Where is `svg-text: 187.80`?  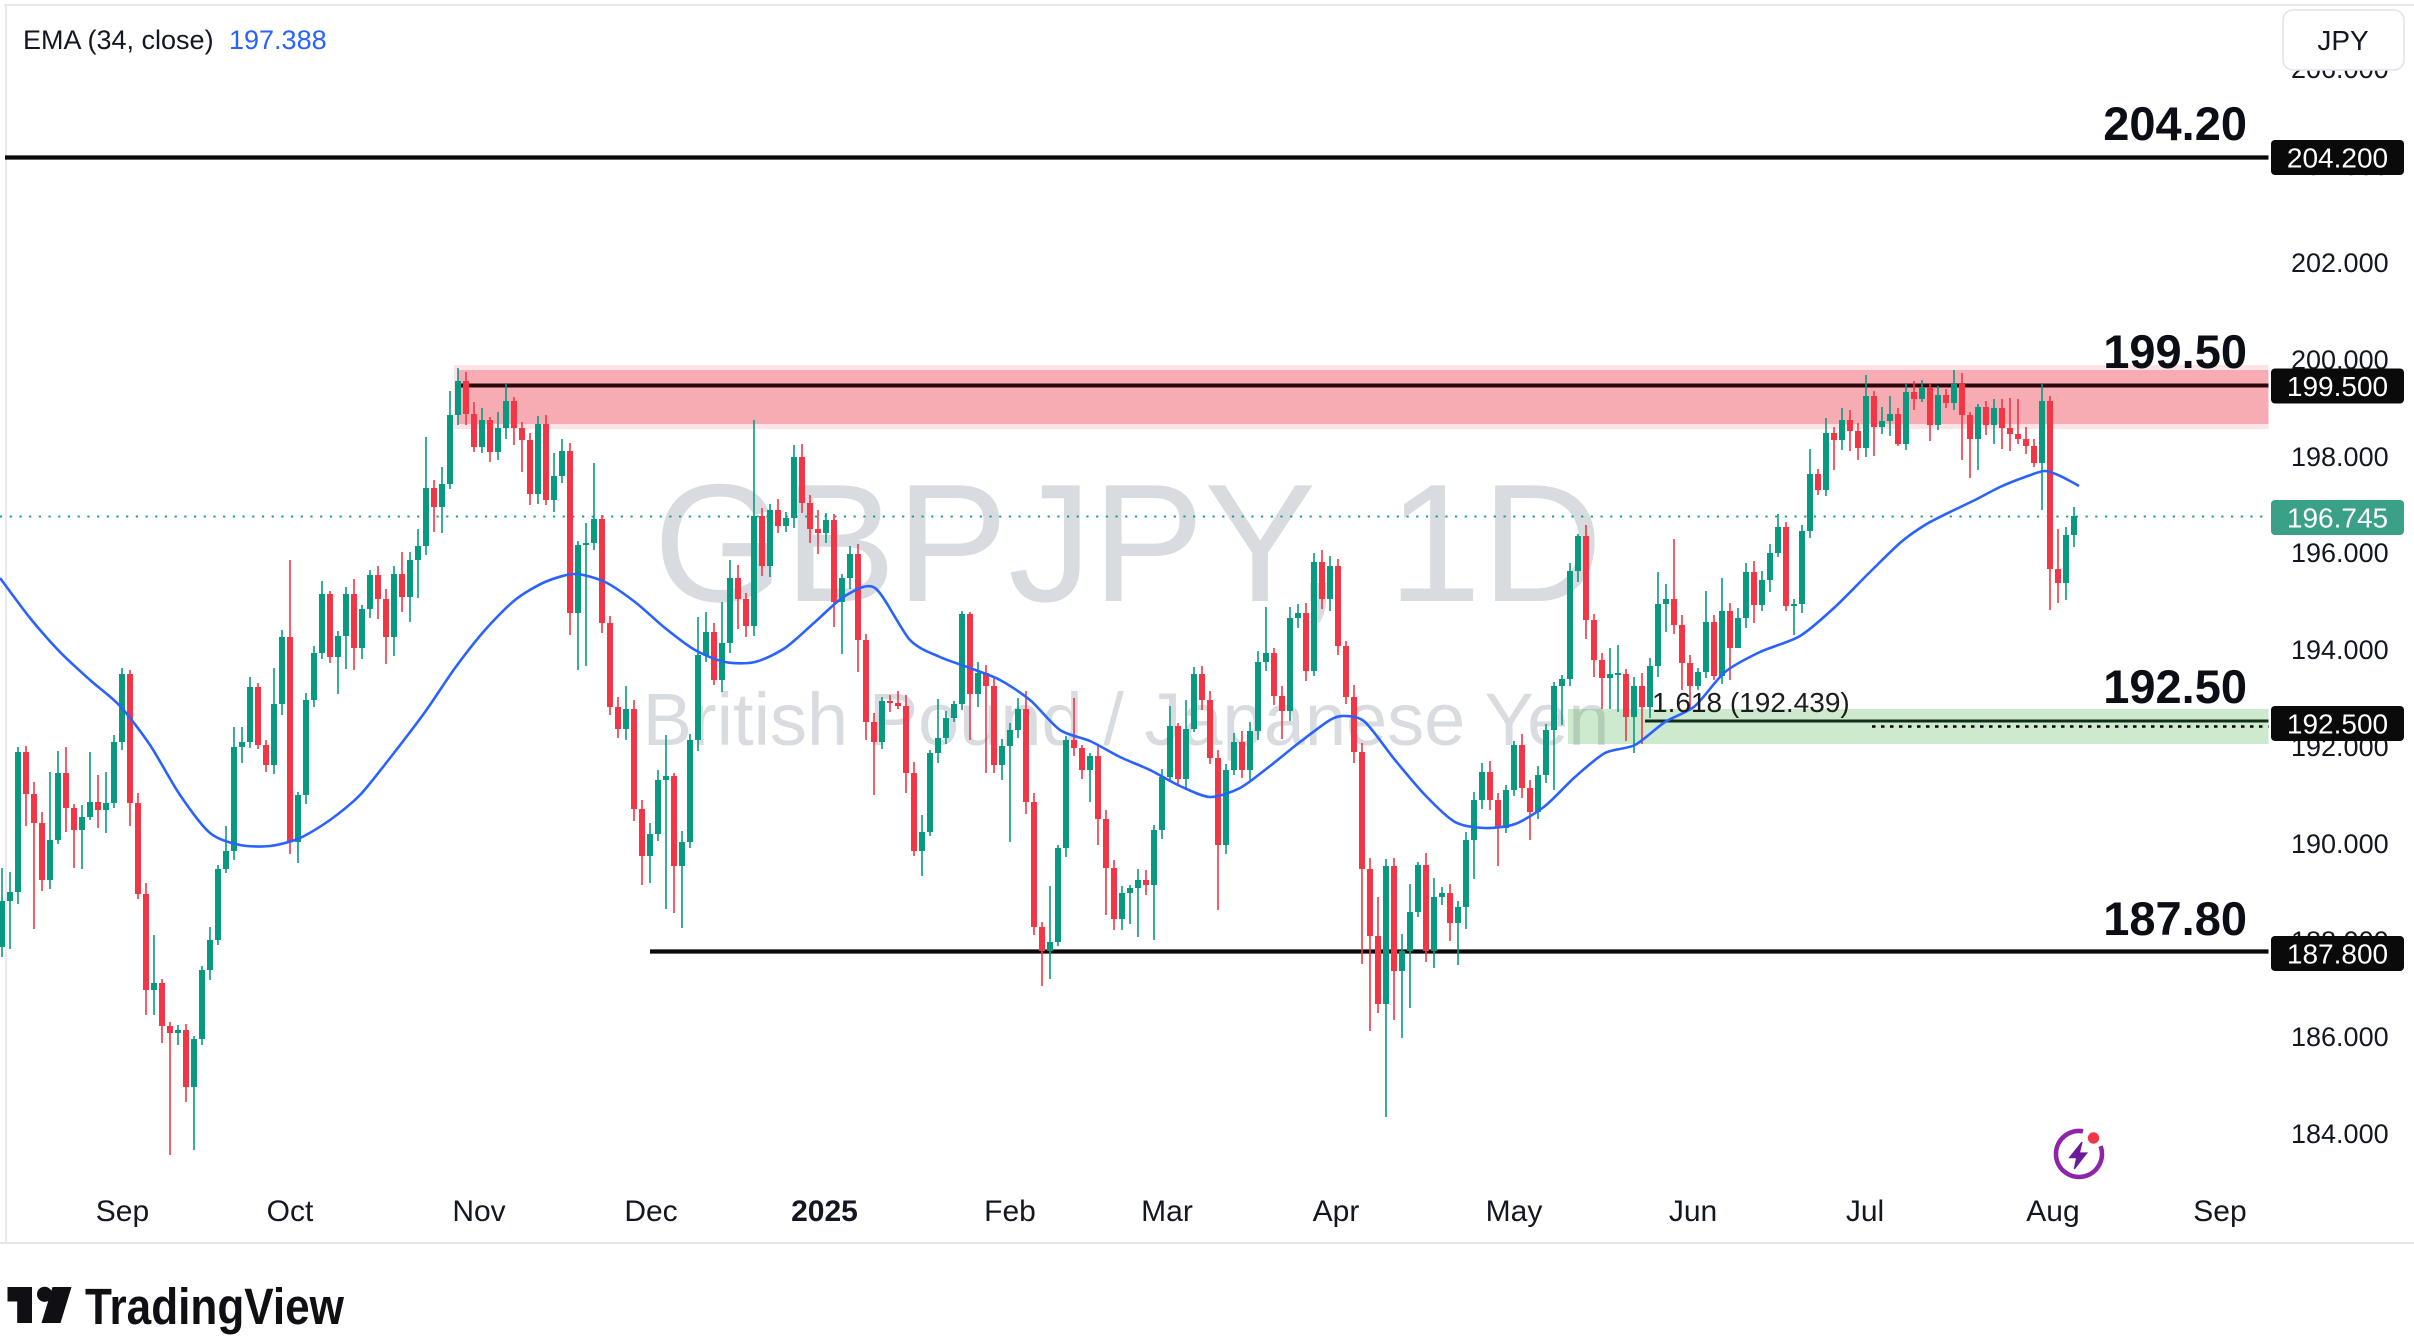
svg-text: 187.80 is located at coordinates (2175, 918).